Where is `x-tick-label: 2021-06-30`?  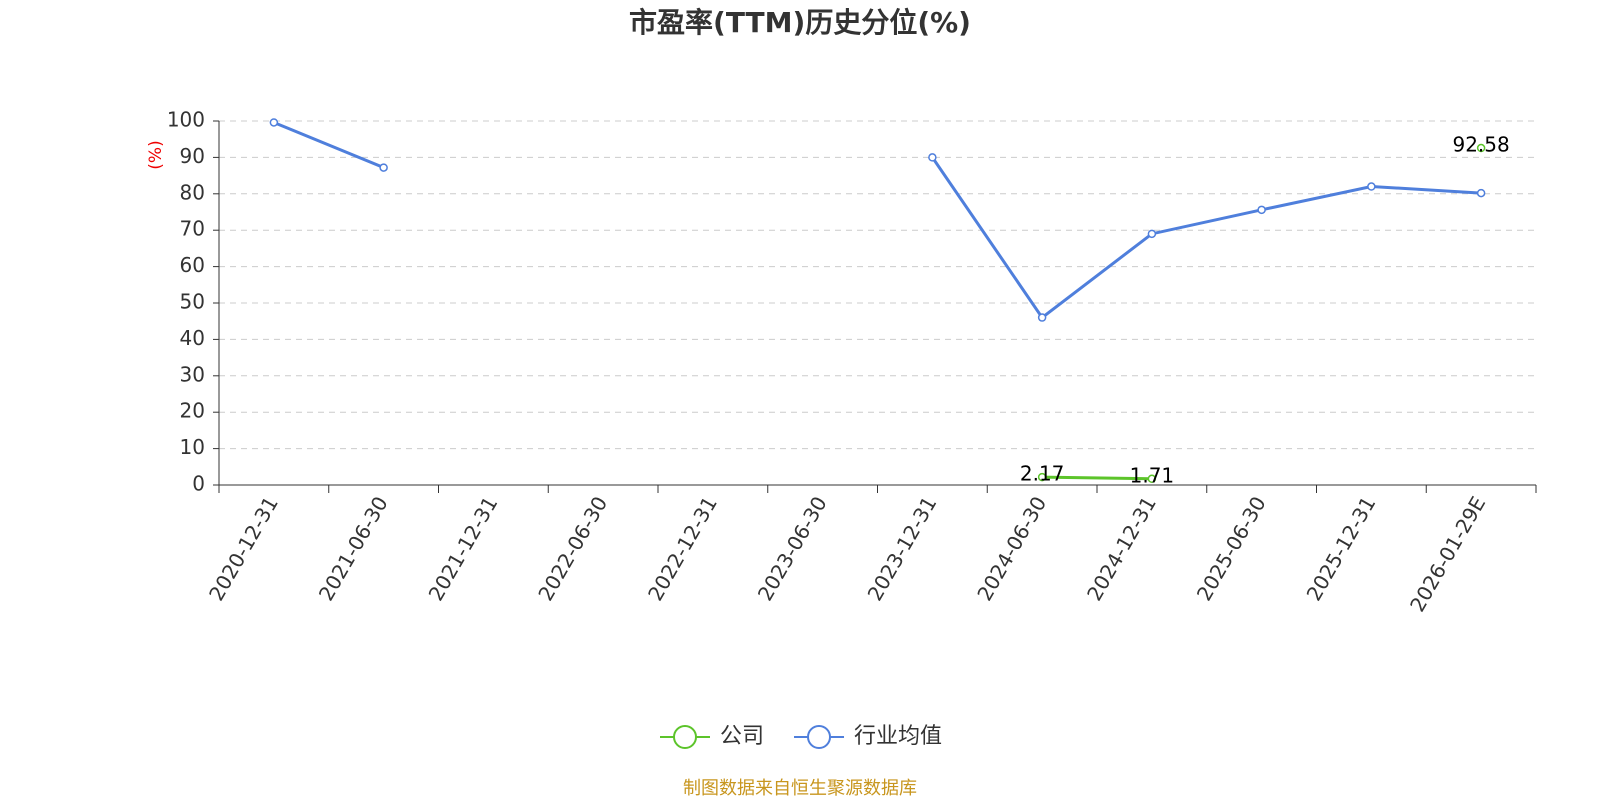
x-tick-label: 2021-06-30 is located at coordinates (353, 548).